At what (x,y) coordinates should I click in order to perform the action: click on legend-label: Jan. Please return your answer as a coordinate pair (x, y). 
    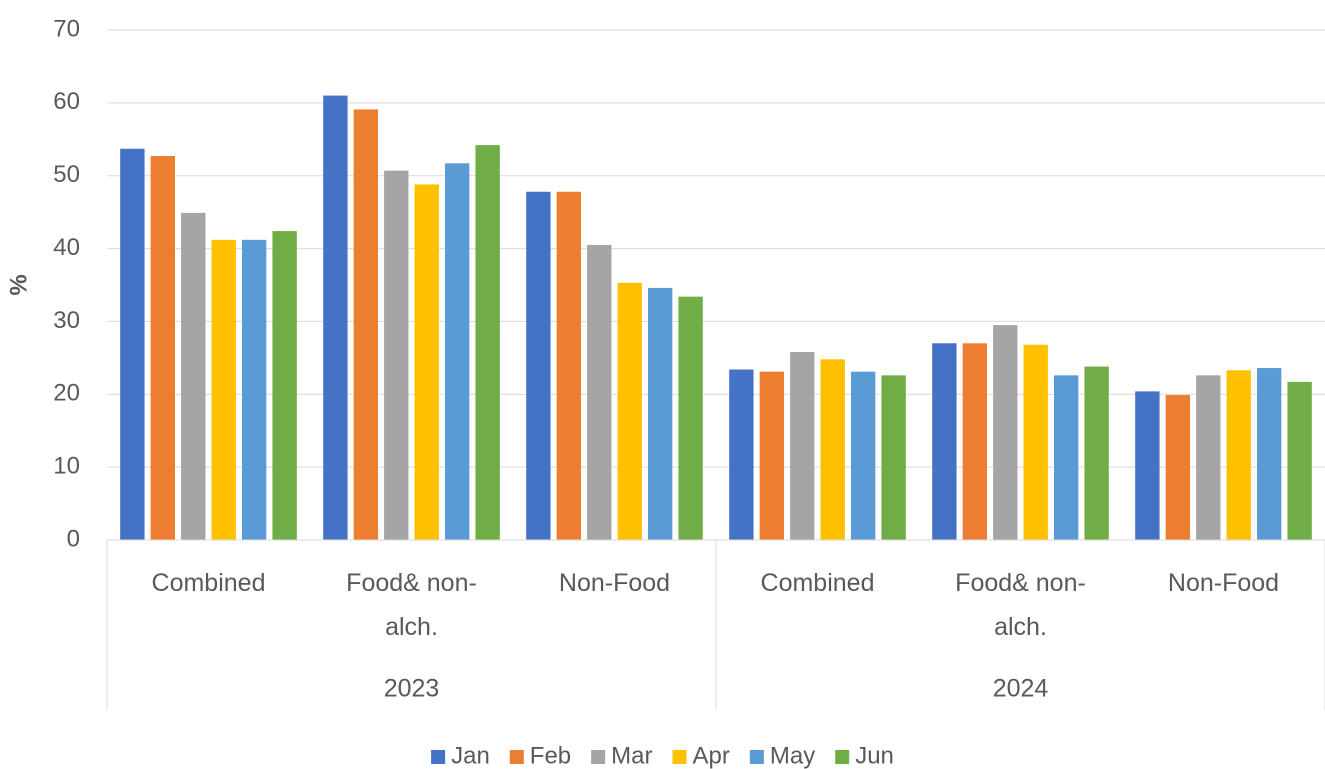
    Looking at the image, I should click on (470, 755).